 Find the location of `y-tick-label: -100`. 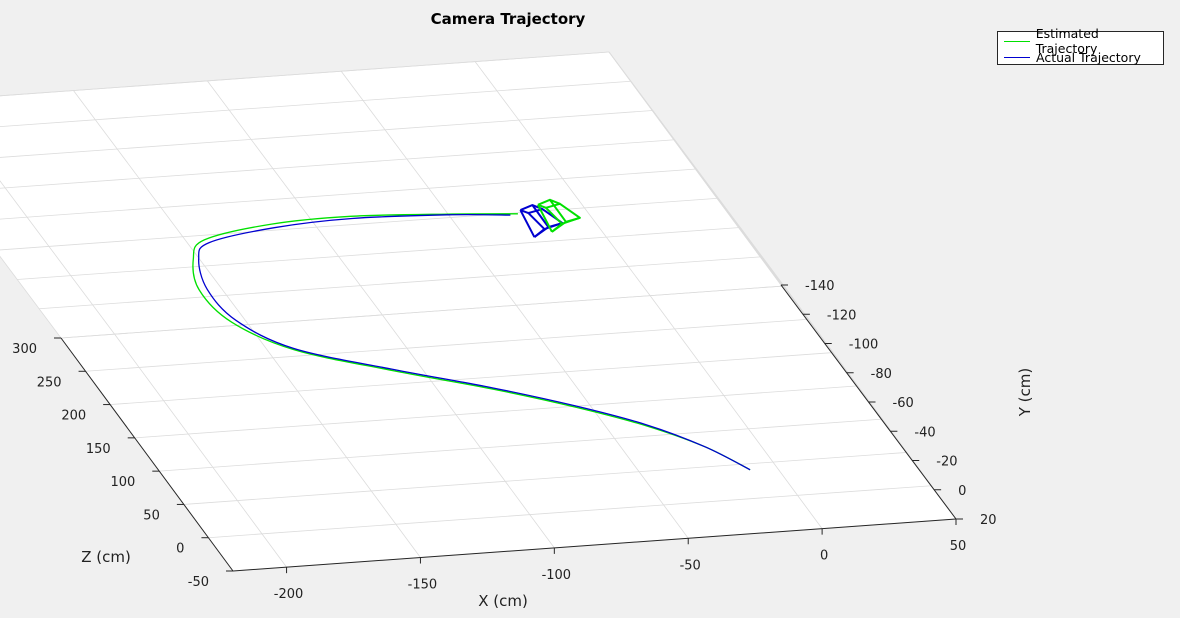

y-tick-label: -100 is located at coordinates (864, 345).